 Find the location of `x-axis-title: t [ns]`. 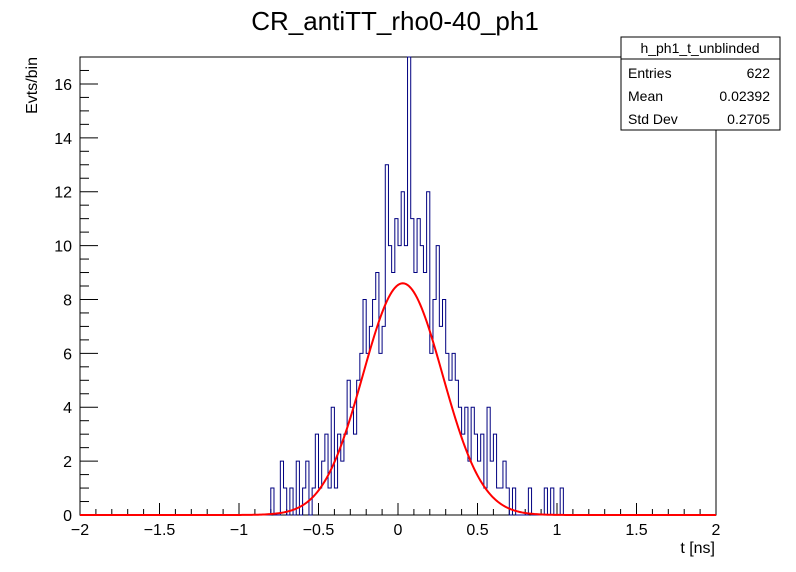

x-axis-title: t [ns] is located at coordinates (697, 548).